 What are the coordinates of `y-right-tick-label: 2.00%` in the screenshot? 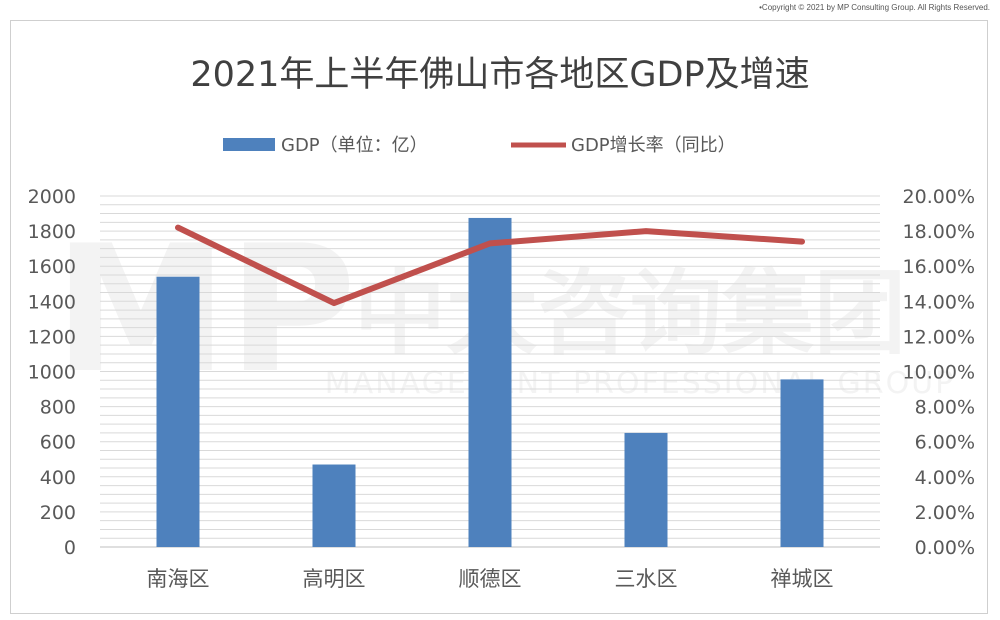 It's located at (945, 513).